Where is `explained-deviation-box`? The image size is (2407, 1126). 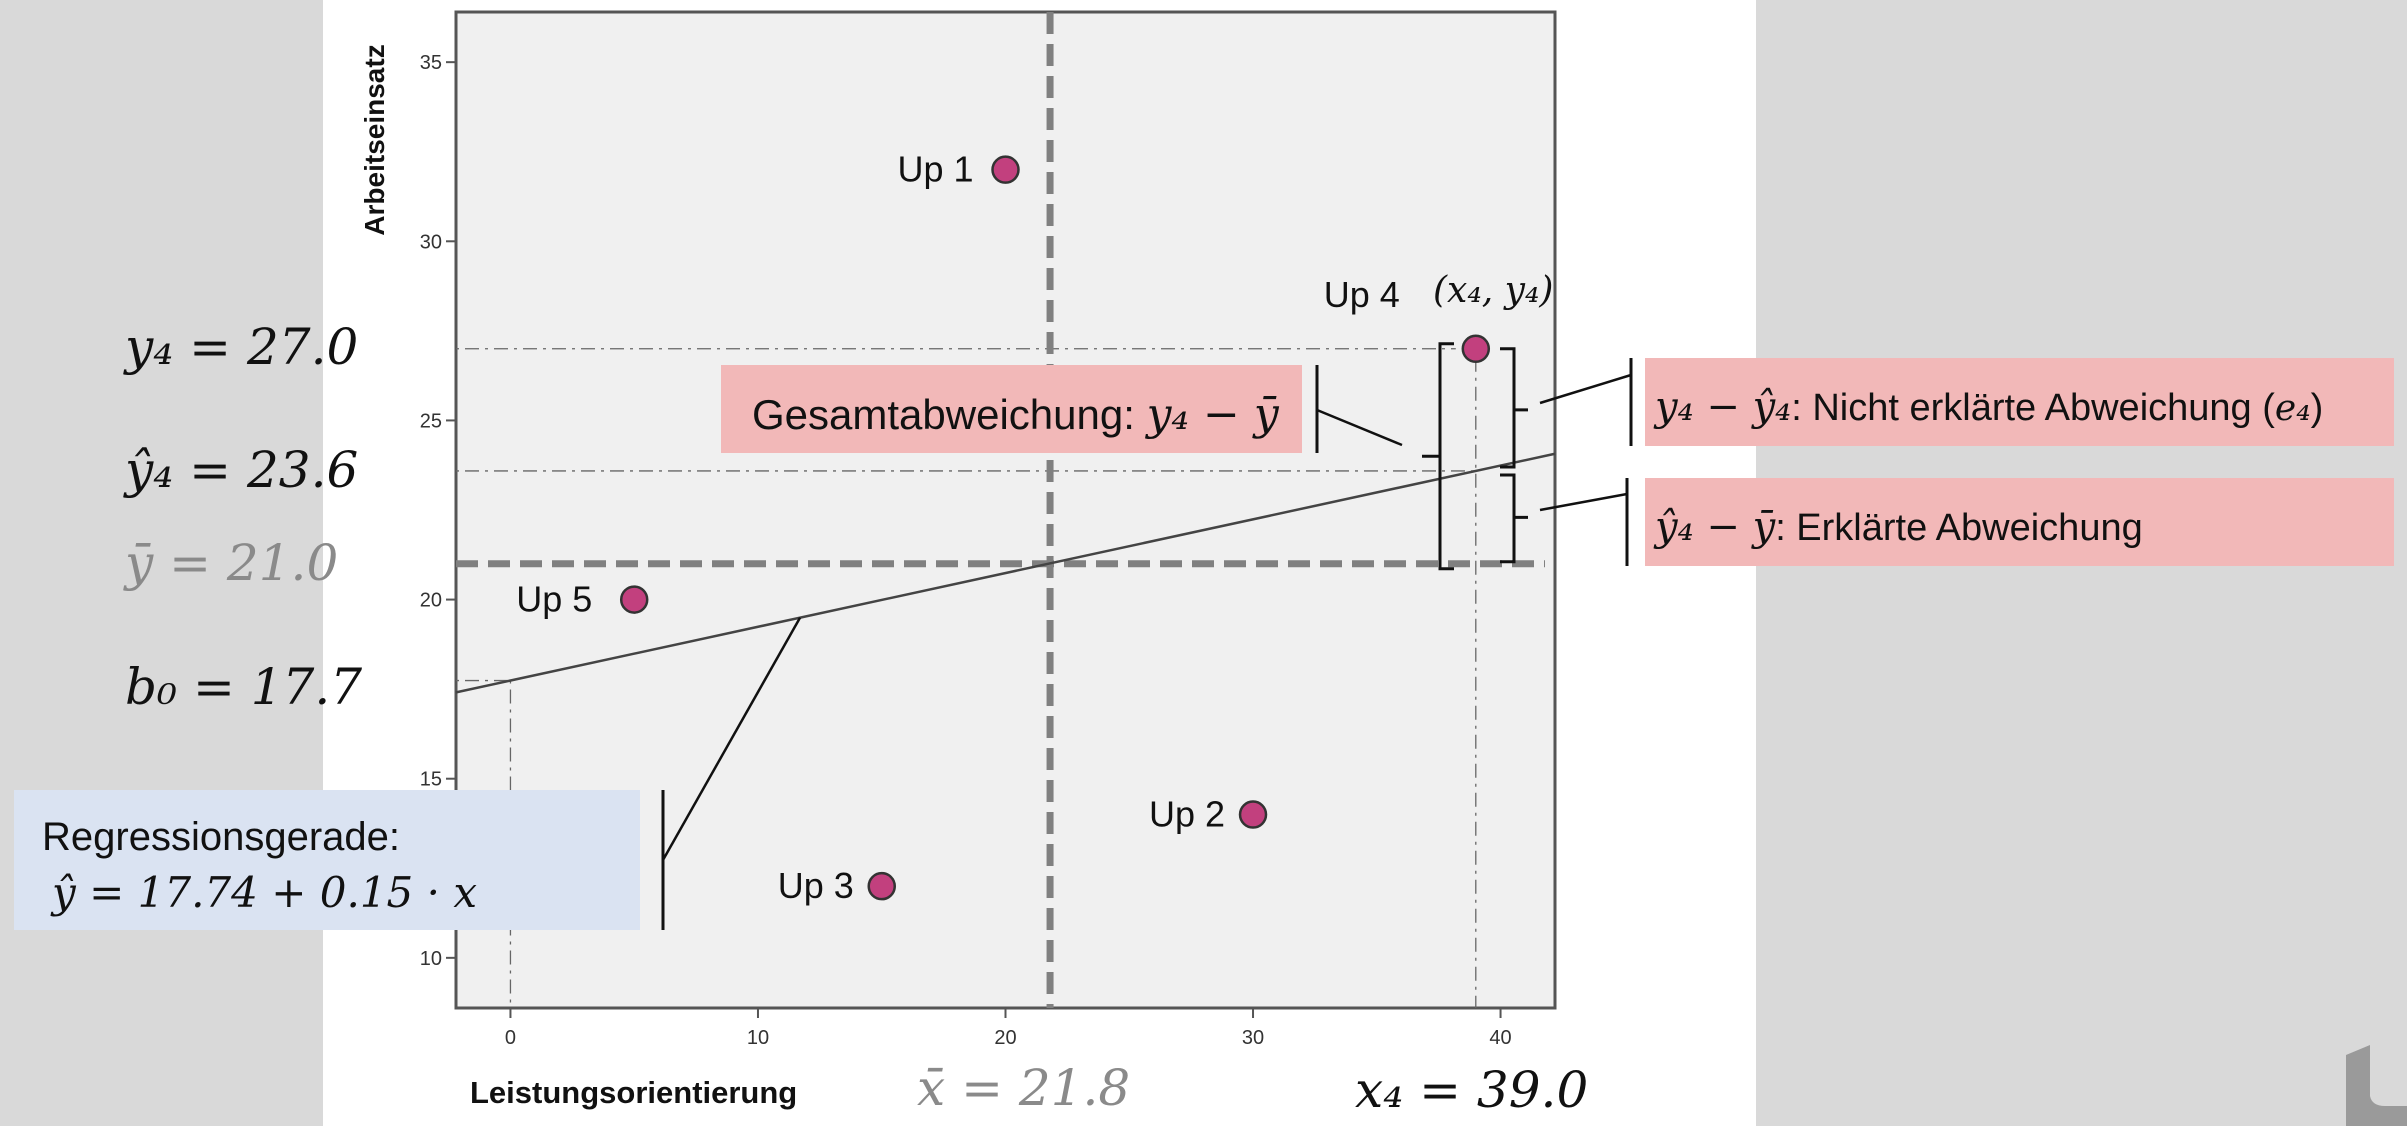
explained-deviation-box is located at coordinates (2019, 522).